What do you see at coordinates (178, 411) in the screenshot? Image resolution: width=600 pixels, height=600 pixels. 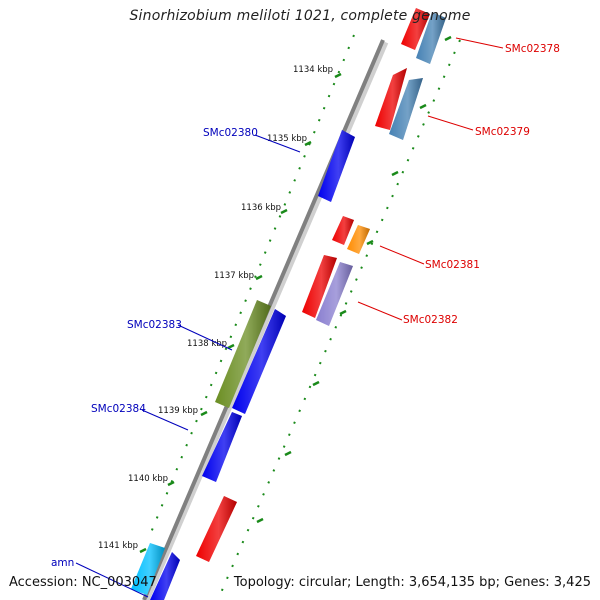 I see `tick-label-1139: 1139 kbp` at bounding box center [178, 411].